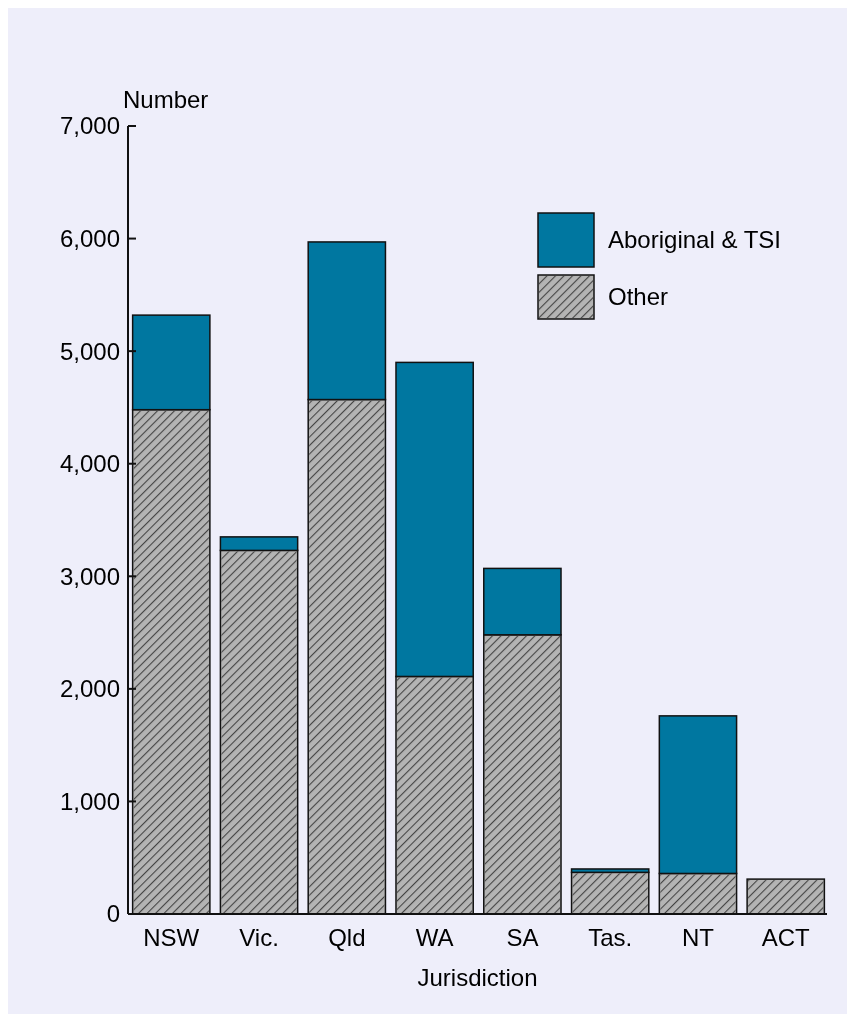  What do you see at coordinates (610, 937) in the screenshot?
I see `x-tick-label: Tas.` at bounding box center [610, 937].